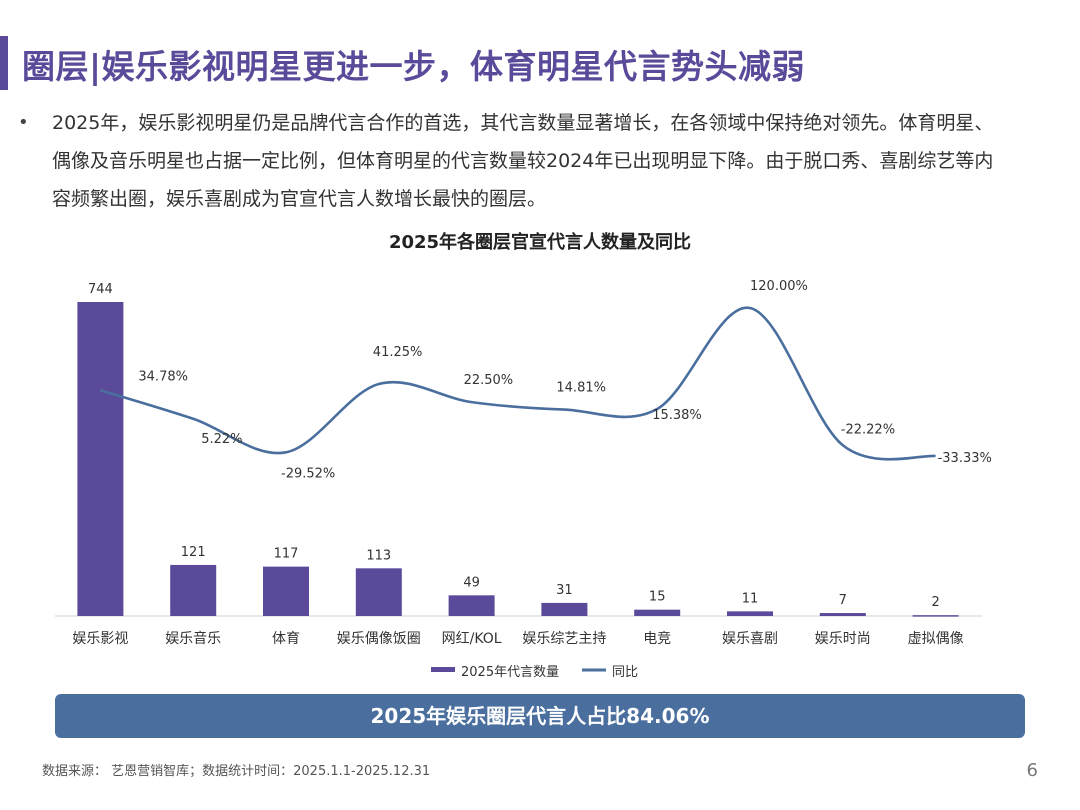  Describe the element at coordinates (868, 429) in the screenshot. I see `yoy-label-8: -22.22%` at that location.